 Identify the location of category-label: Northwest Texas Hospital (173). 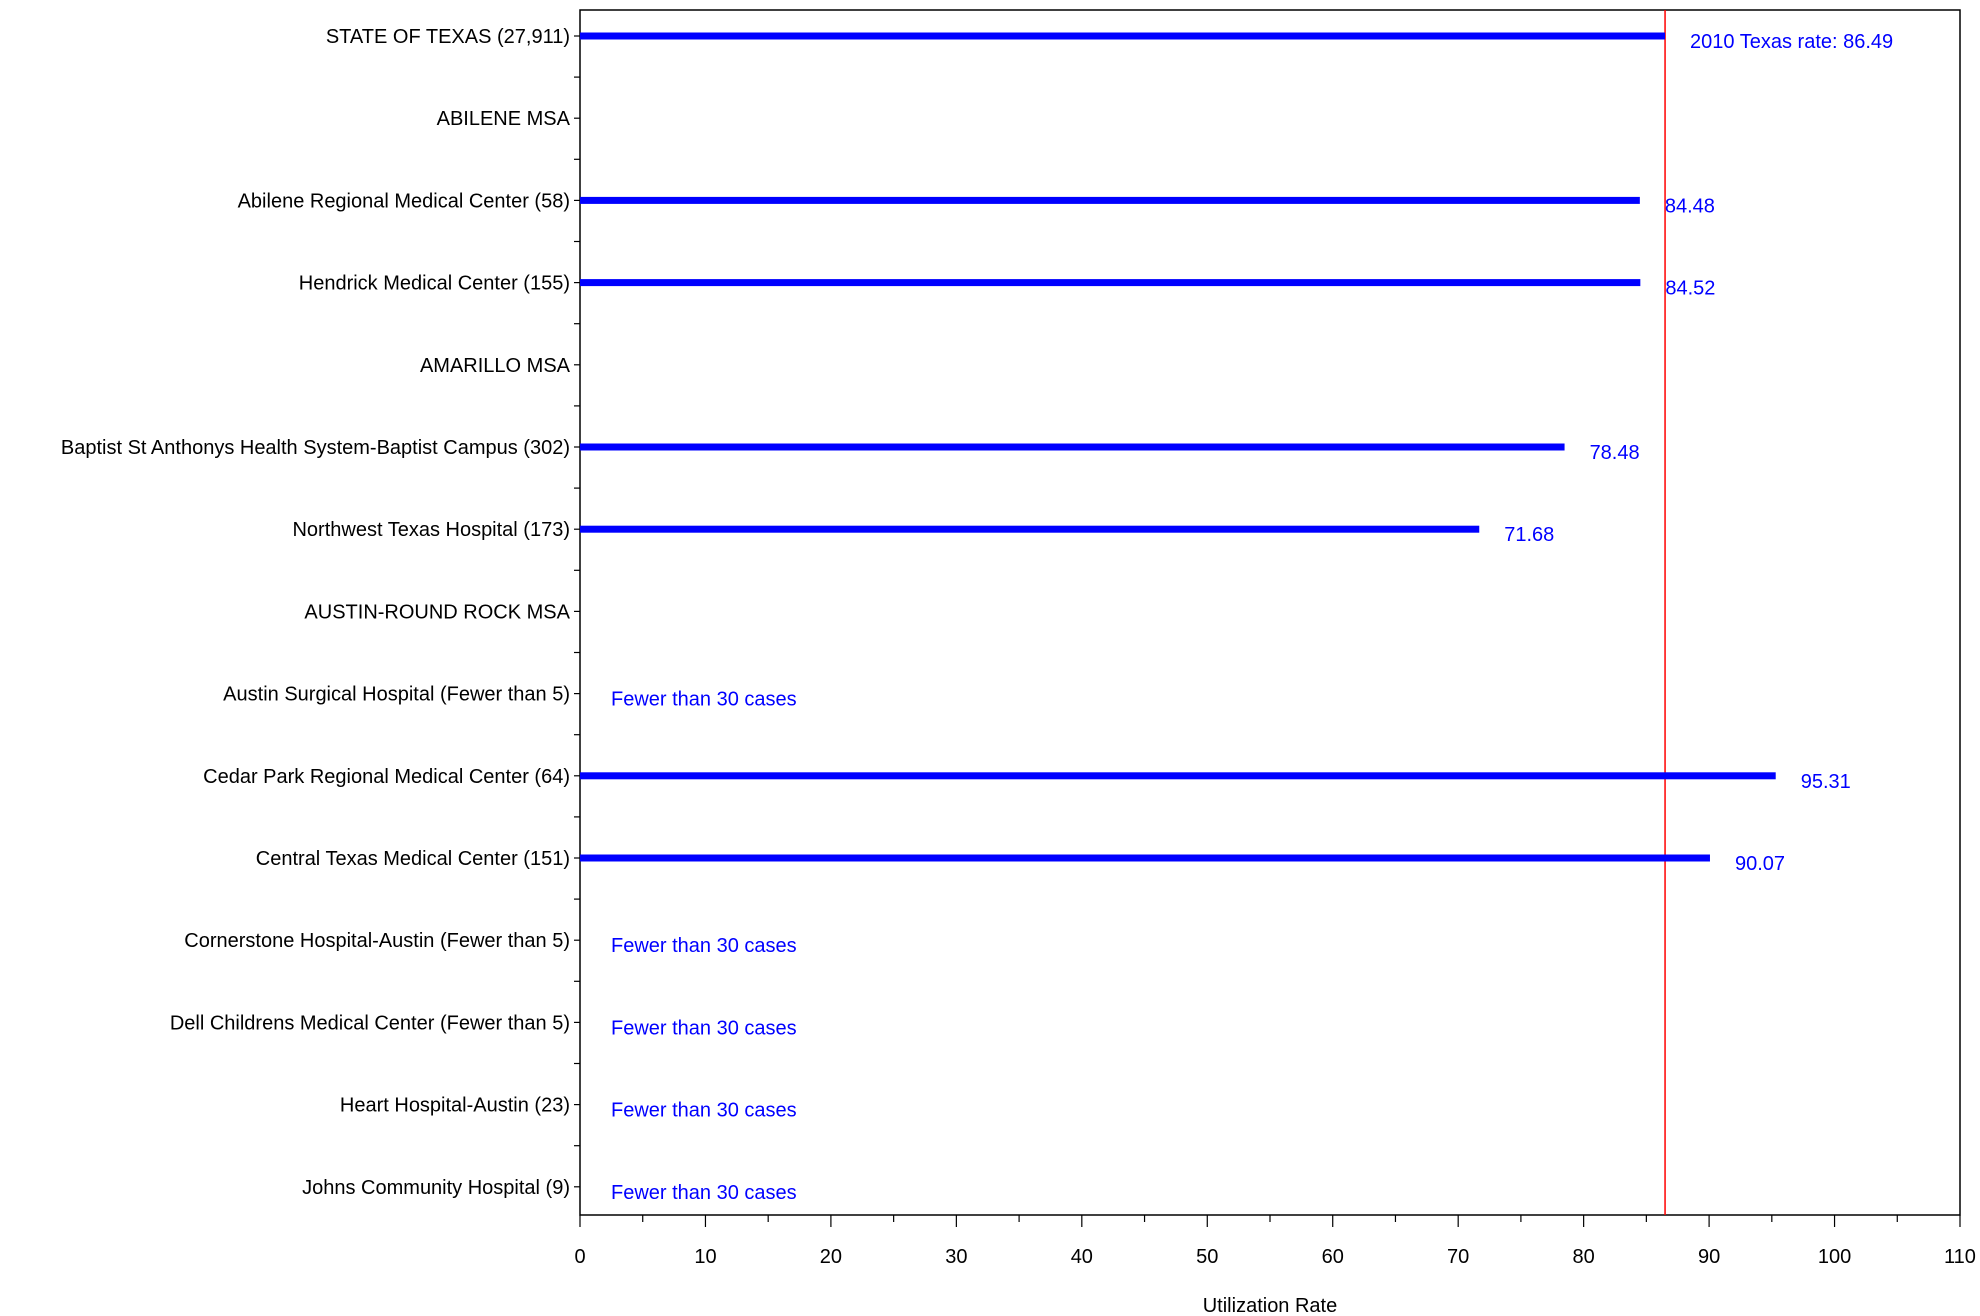
(431, 530).